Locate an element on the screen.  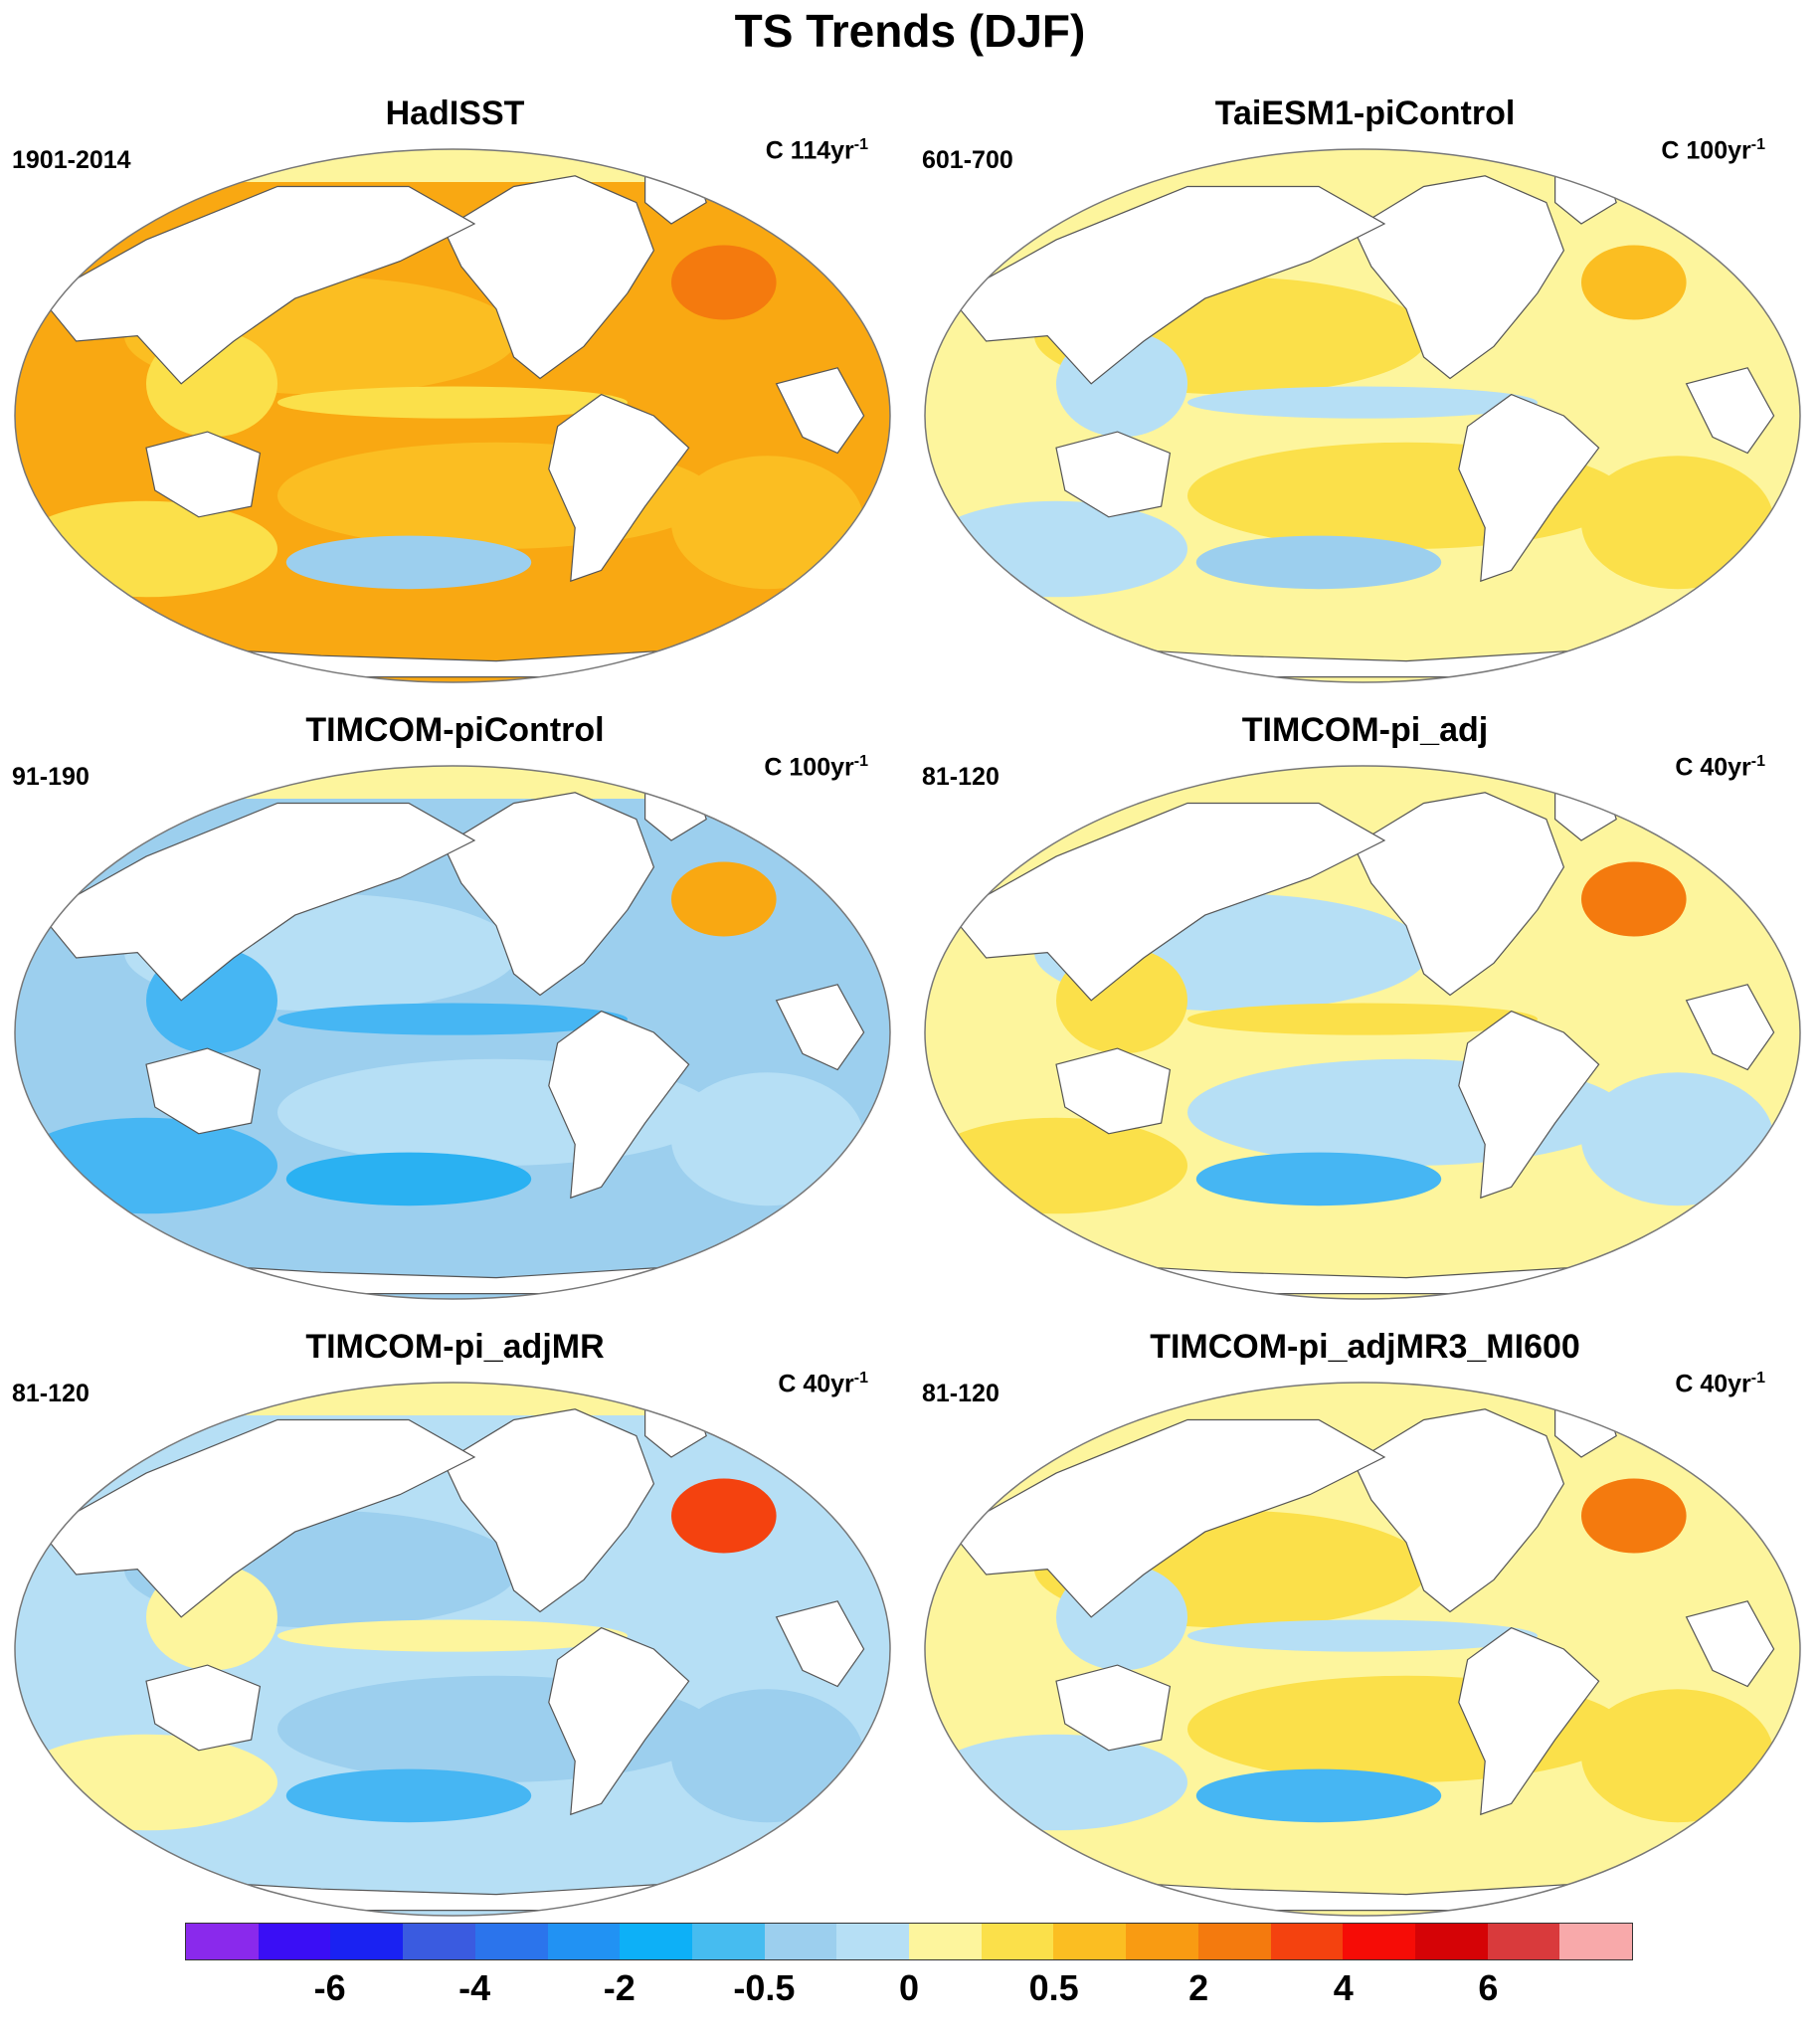
figure-title: TS Trends (DJF) is located at coordinates (910, 31).